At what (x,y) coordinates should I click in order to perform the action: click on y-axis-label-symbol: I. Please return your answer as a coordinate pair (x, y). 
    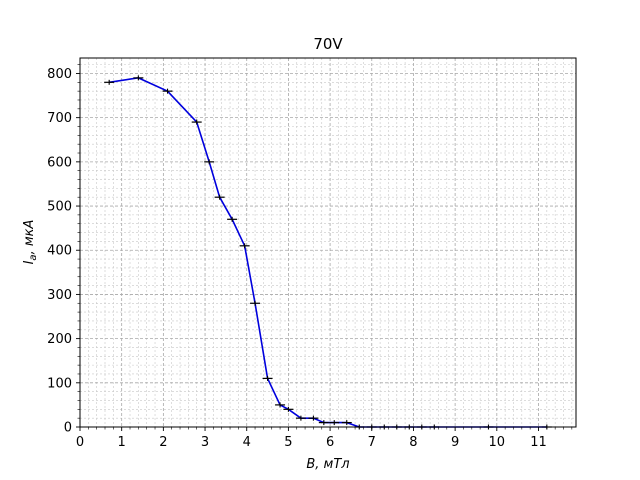
    Looking at the image, I should click on (29, 262).